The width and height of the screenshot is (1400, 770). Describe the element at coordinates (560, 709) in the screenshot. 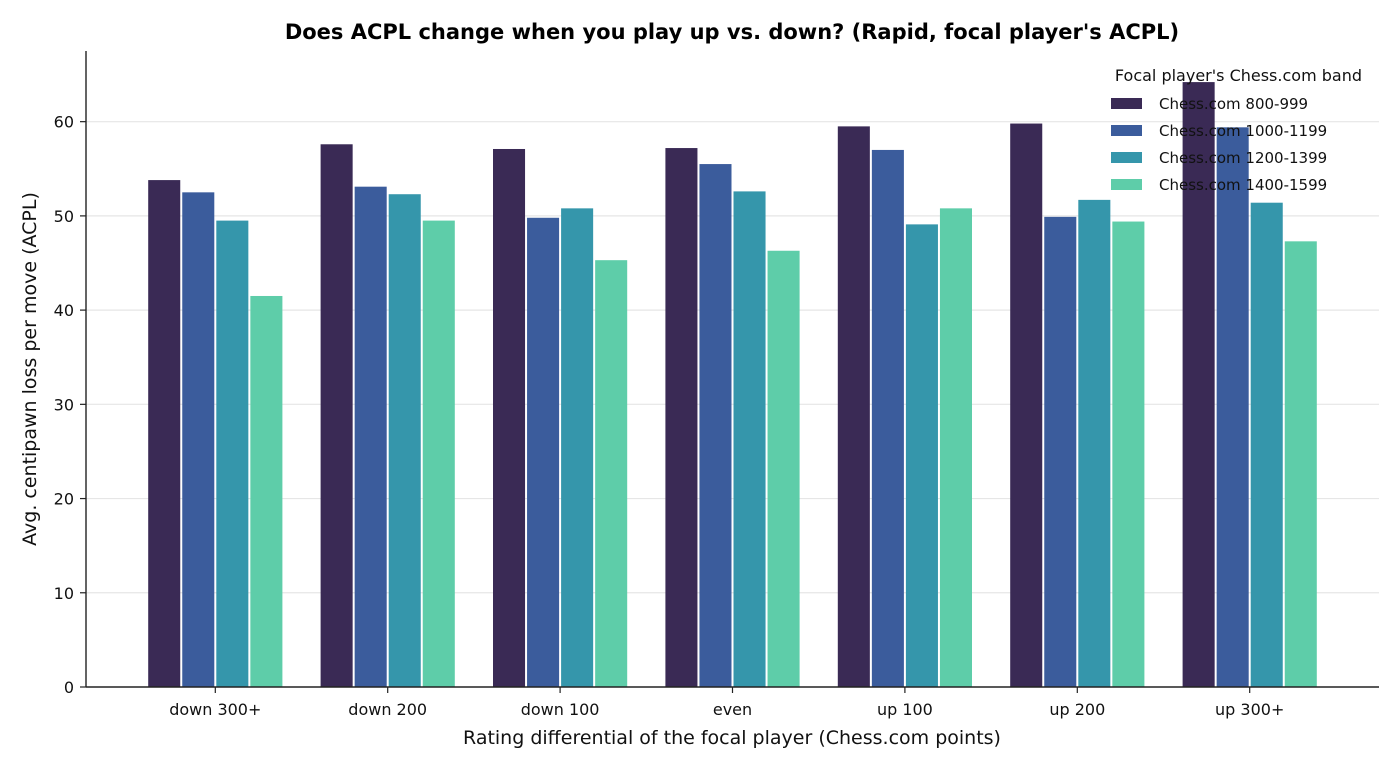

I see `x-tick-label: down 100` at that location.